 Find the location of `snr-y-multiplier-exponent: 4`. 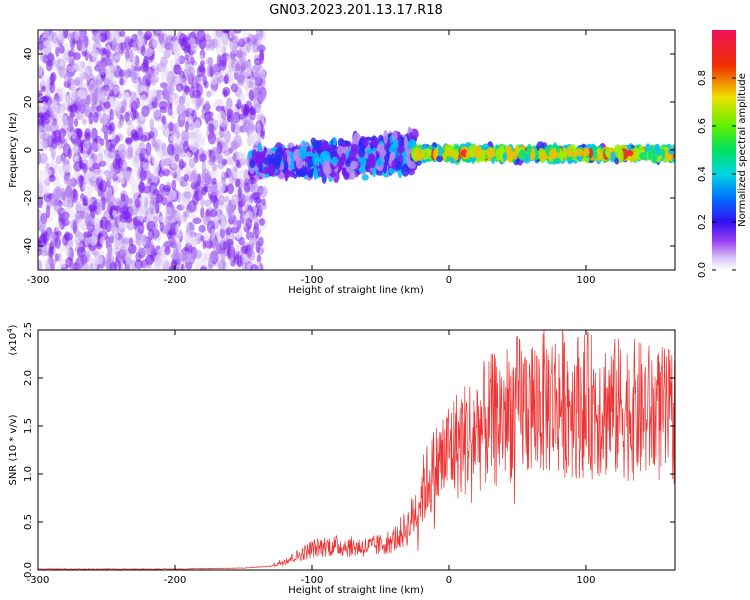

snr-y-multiplier-exponent: 4 is located at coordinates (10, 330).